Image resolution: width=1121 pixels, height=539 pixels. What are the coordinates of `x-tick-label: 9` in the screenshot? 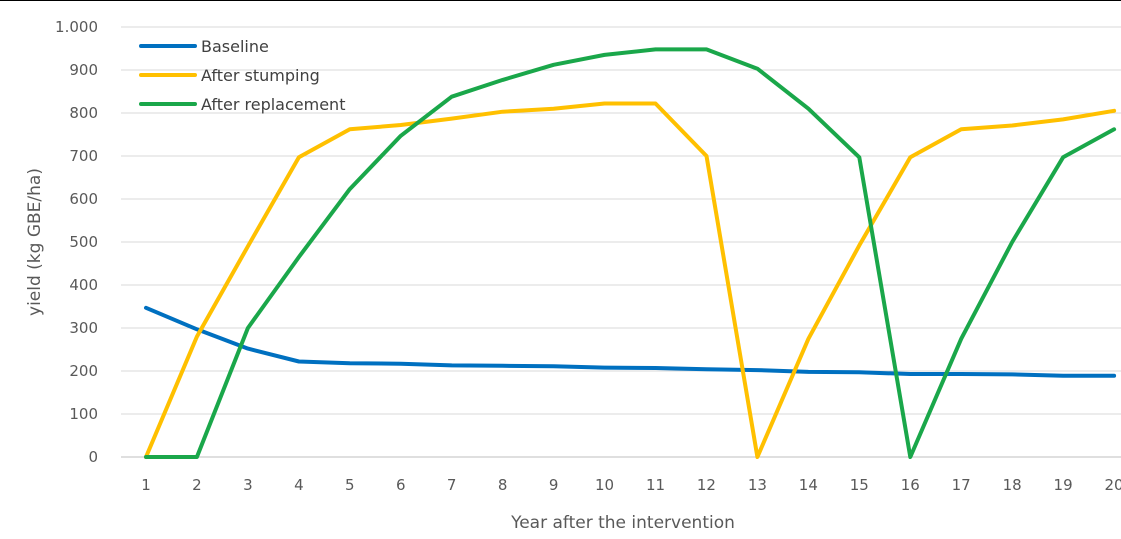 It's located at (554, 485).